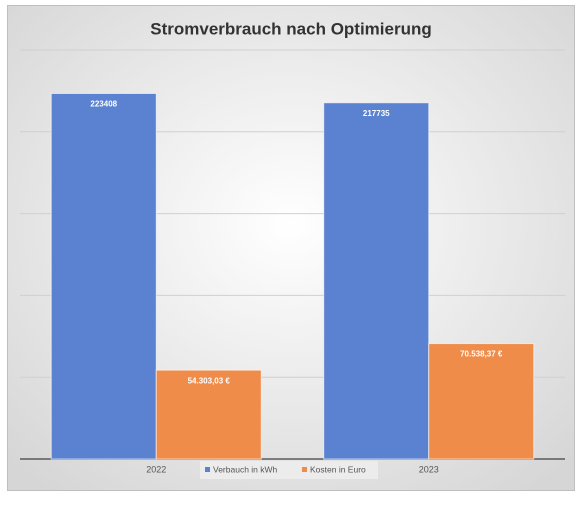  I want to click on chart-title: Stromverbrauch nach Optimierung, so click(291, 28).